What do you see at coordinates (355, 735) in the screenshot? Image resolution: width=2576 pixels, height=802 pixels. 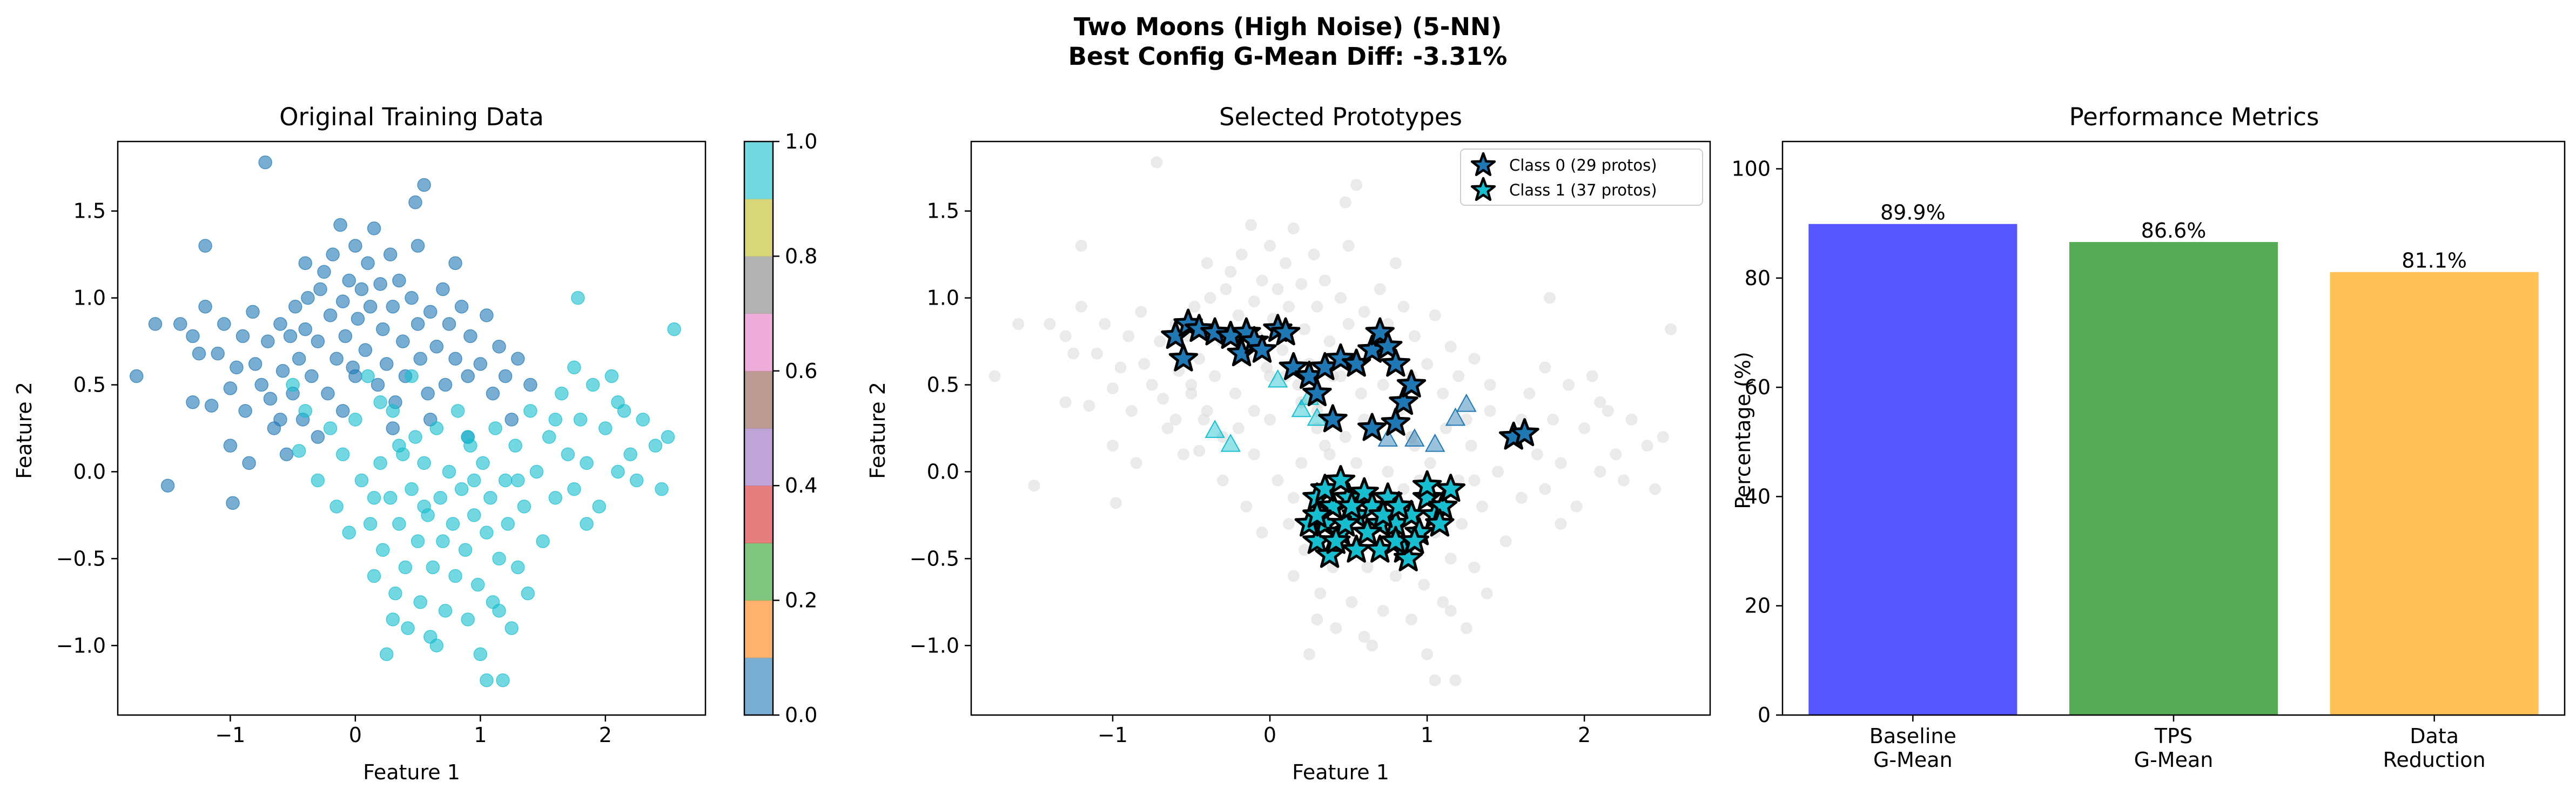 I see `x-tick-label: 0` at bounding box center [355, 735].